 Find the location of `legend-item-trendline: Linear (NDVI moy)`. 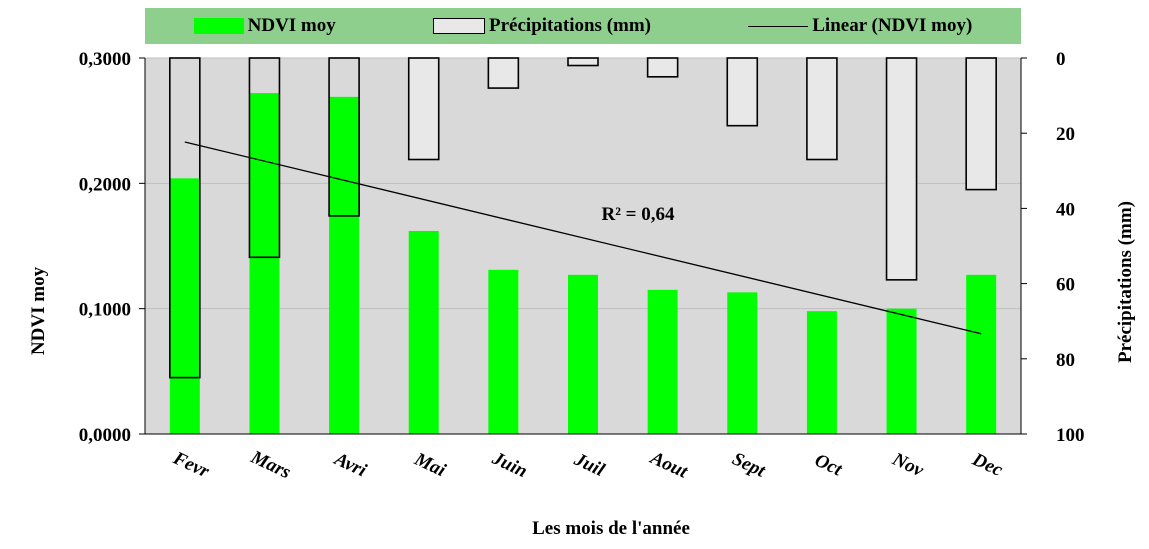

legend-item-trendline: Linear (NDVI moy) is located at coordinates (860, 26).